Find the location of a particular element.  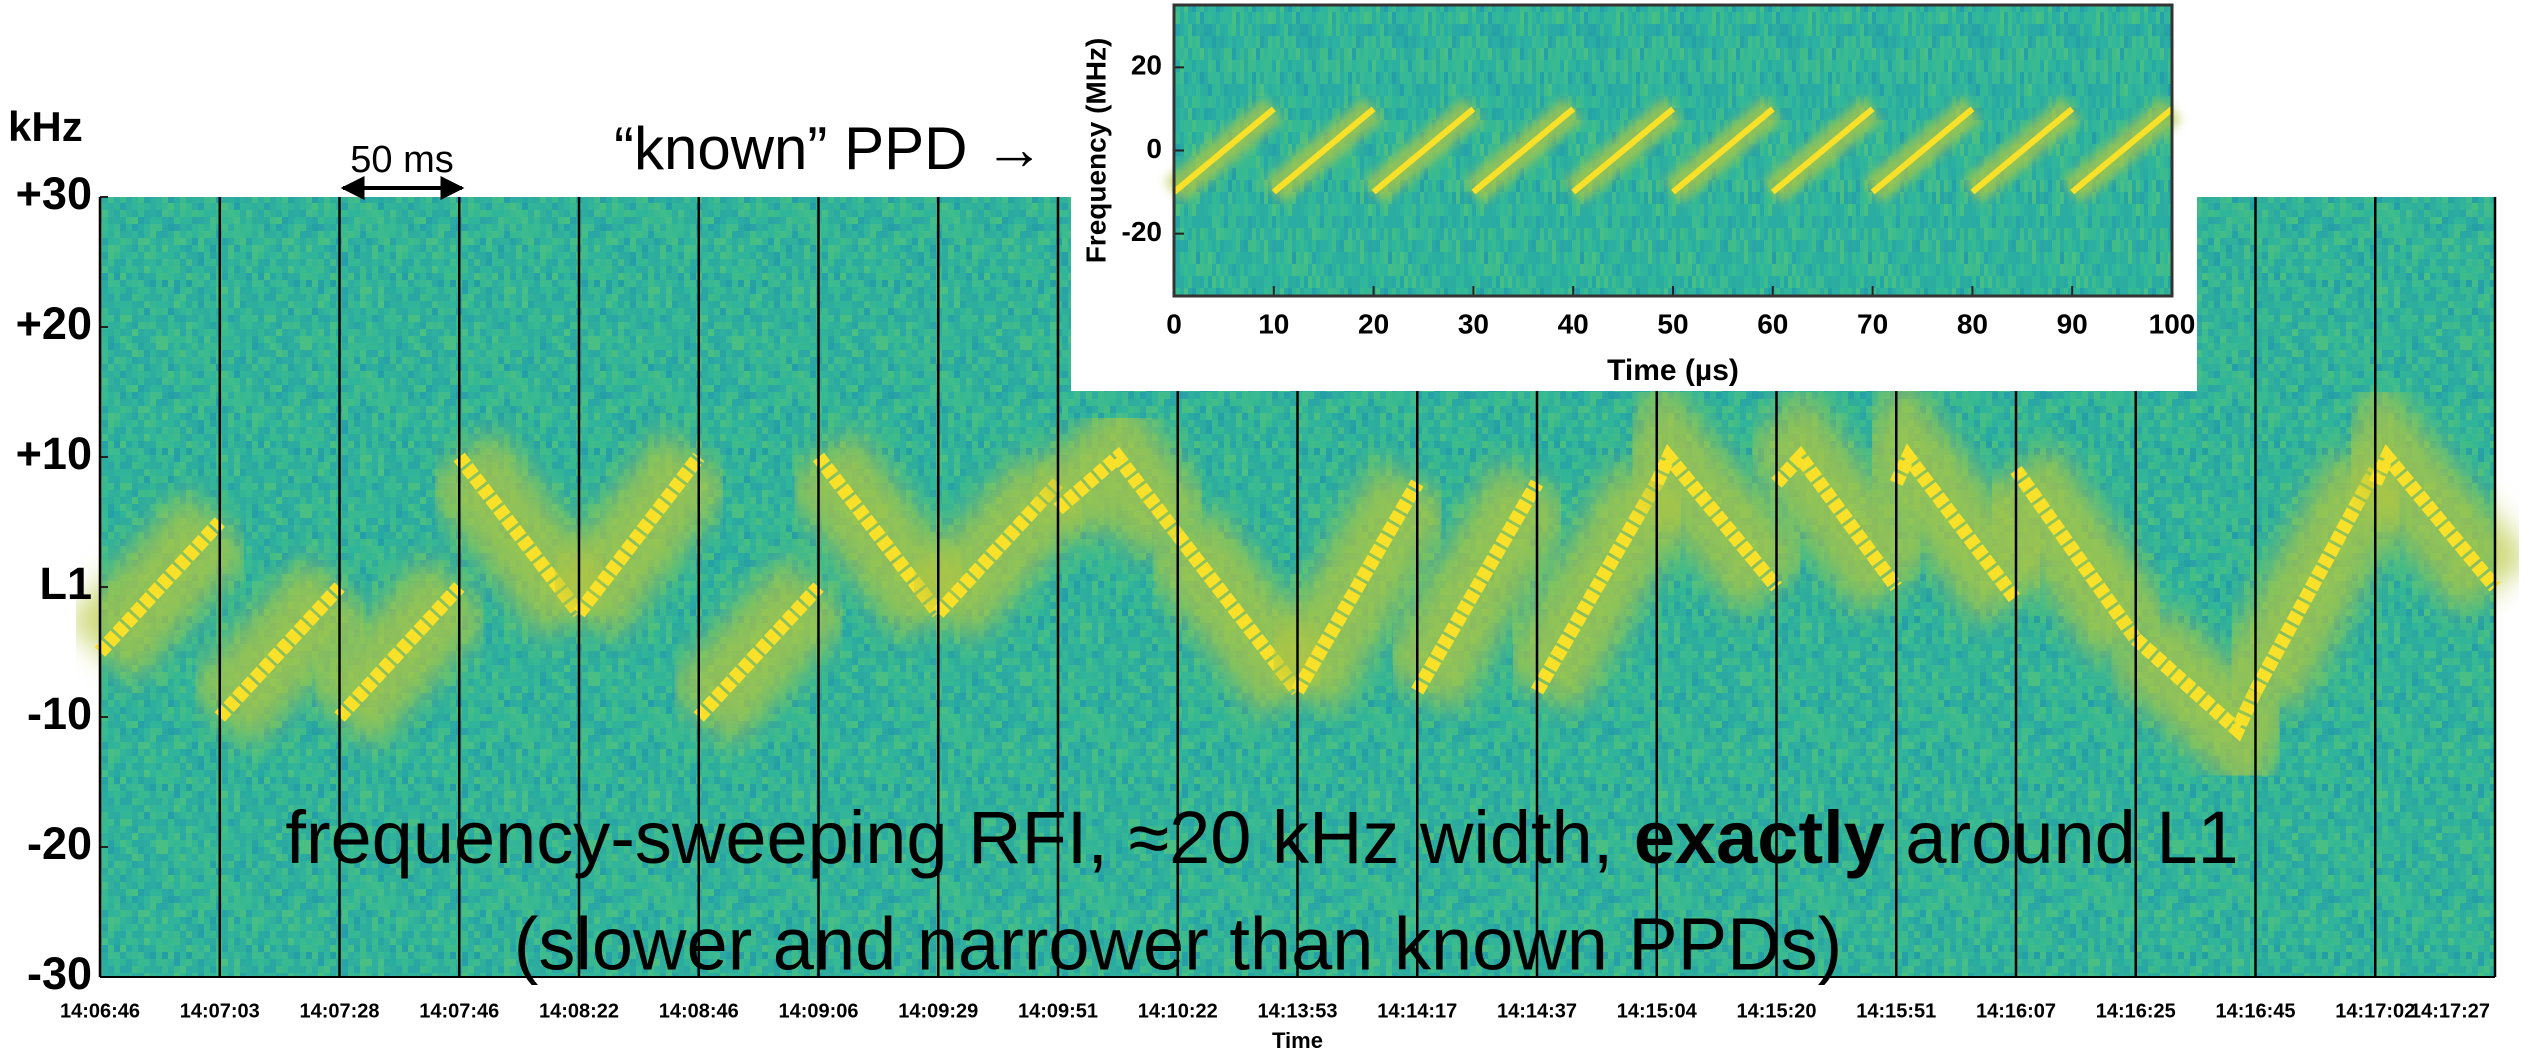

x-tick-label: 14:09:06 is located at coordinates (818, 1011).